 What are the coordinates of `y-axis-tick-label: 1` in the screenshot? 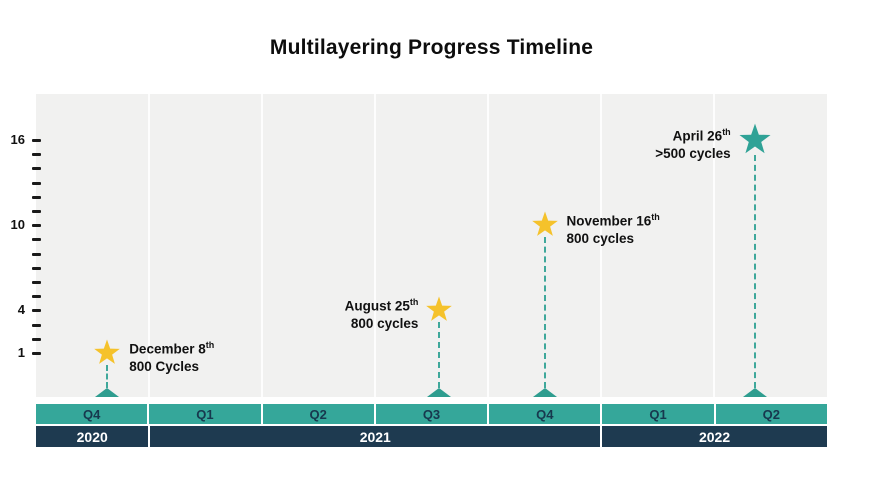 It's located at (21, 352).